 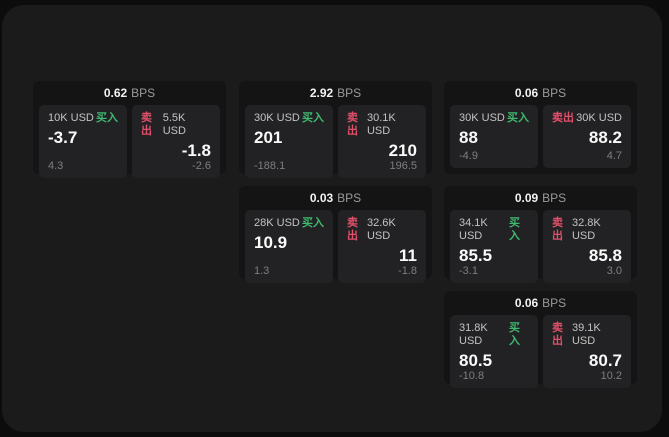 What do you see at coordinates (494, 136) in the screenshot?
I see `buy-quote-tile: 30K USD 买入 88 -4.9` at bounding box center [494, 136].